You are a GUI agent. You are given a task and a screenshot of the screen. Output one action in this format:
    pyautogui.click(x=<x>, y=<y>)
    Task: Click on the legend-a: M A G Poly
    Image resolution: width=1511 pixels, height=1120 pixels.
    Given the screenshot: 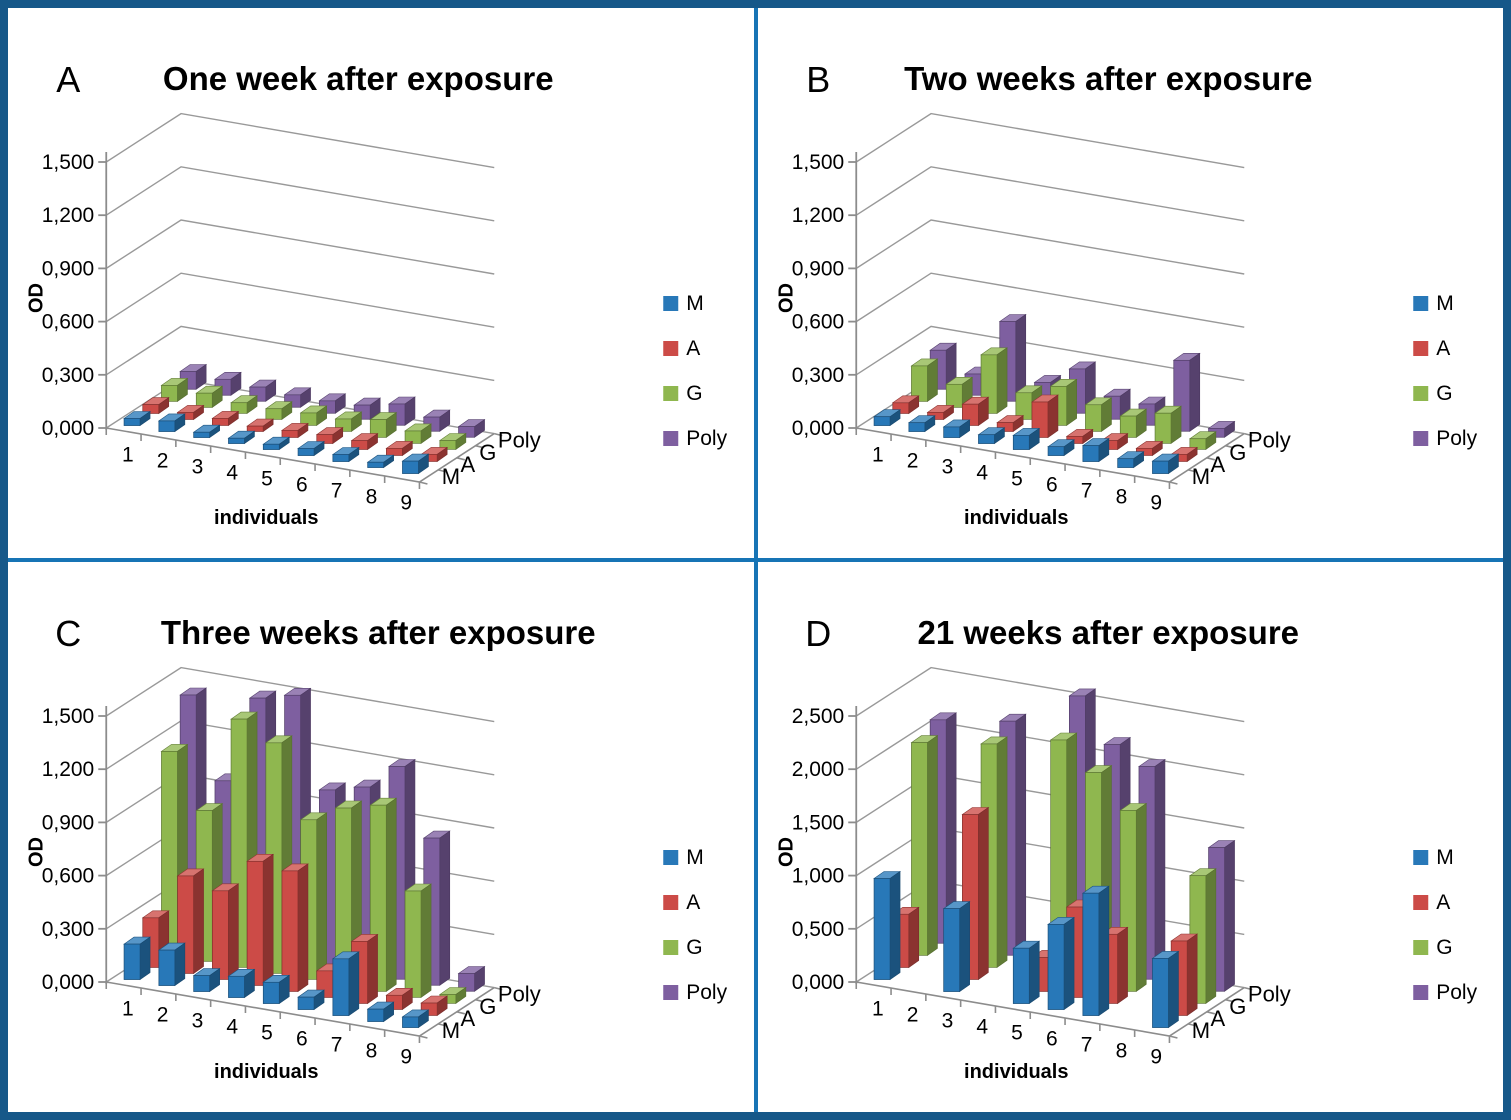 What is the action you would take?
    pyautogui.click(x=695, y=371)
    